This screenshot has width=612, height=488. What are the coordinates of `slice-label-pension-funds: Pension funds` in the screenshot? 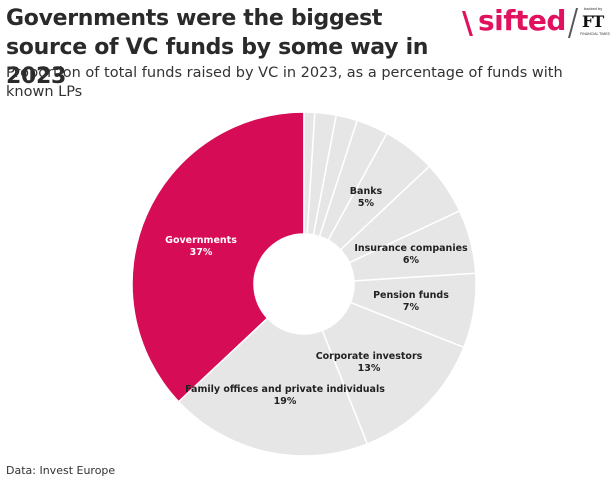 It's located at (411, 295).